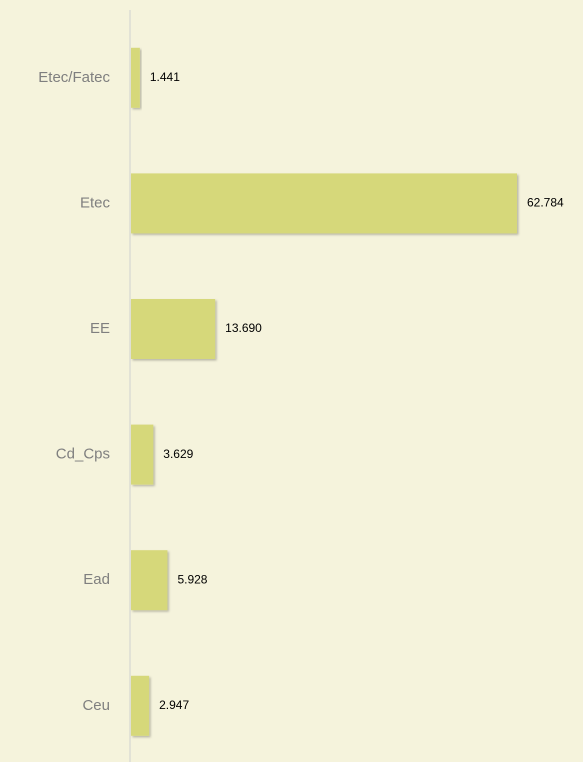 Image resolution: width=583 pixels, height=762 pixels. Describe the element at coordinates (192, 579) in the screenshot. I see `value-label: 5.928` at that location.